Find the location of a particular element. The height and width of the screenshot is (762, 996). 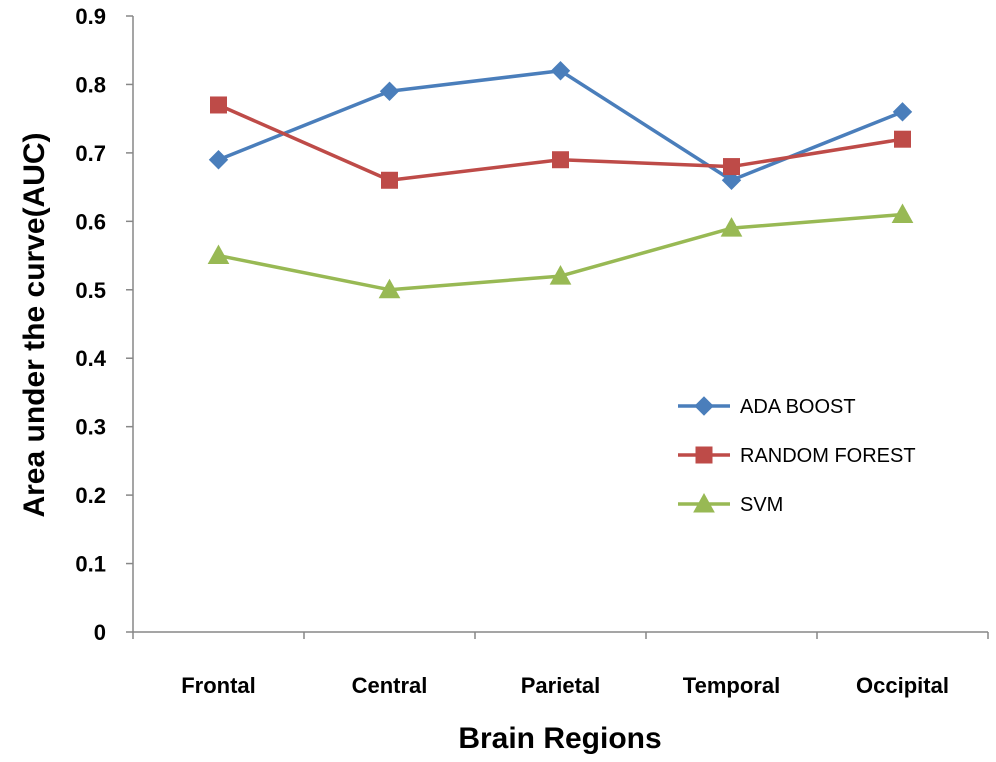

legend-item-svm: SVM is located at coordinates (730, 504).